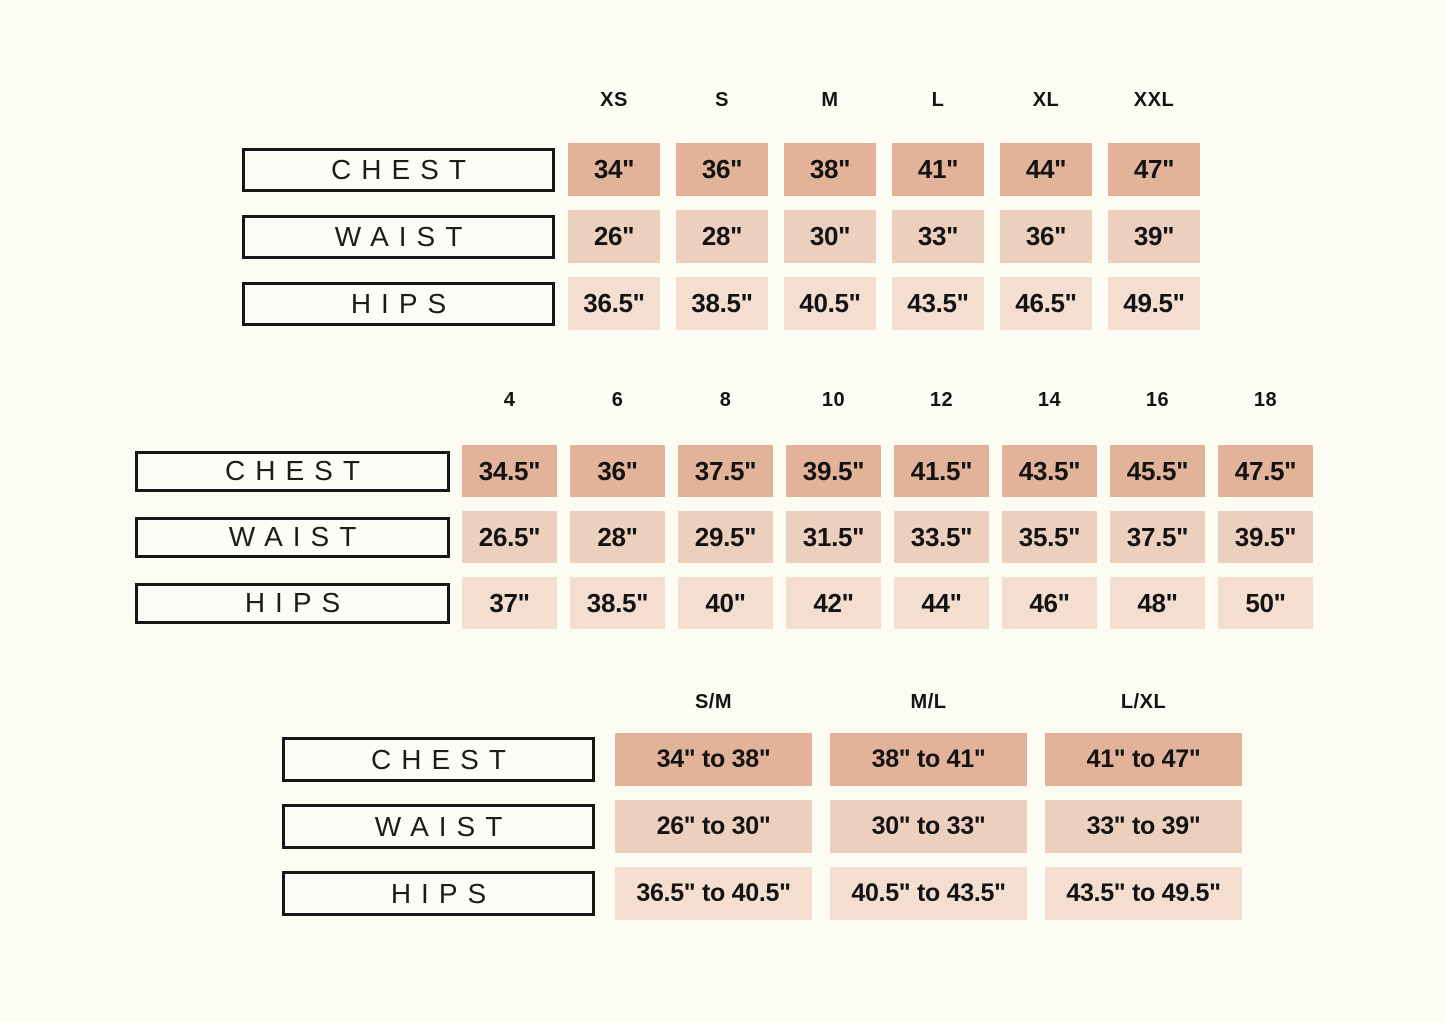 The width and height of the screenshot is (1445, 1022). What do you see at coordinates (884, 303) in the screenshot?
I see `measurement-cells: 36.5" 38.5" 40.5" 43.5" 46.5" 49.5"` at bounding box center [884, 303].